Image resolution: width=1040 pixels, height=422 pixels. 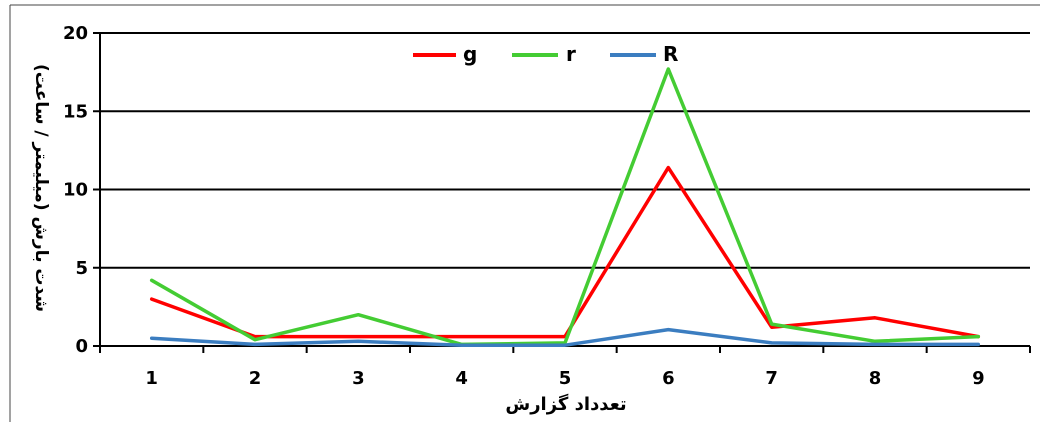 What do you see at coordinates (565, 378) in the screenshot?
I see `x-tick-label: 5` at bounding box center [565, 378].